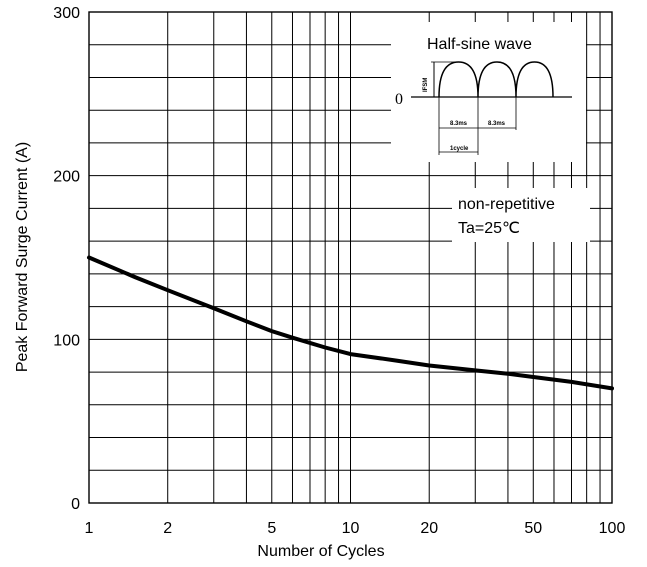 Image resolution: width=647 pixels, height=567 pixels. Describe the element at coordinates (89, 528) in the screenshot. I see `x-tick-label: 1` at that location.